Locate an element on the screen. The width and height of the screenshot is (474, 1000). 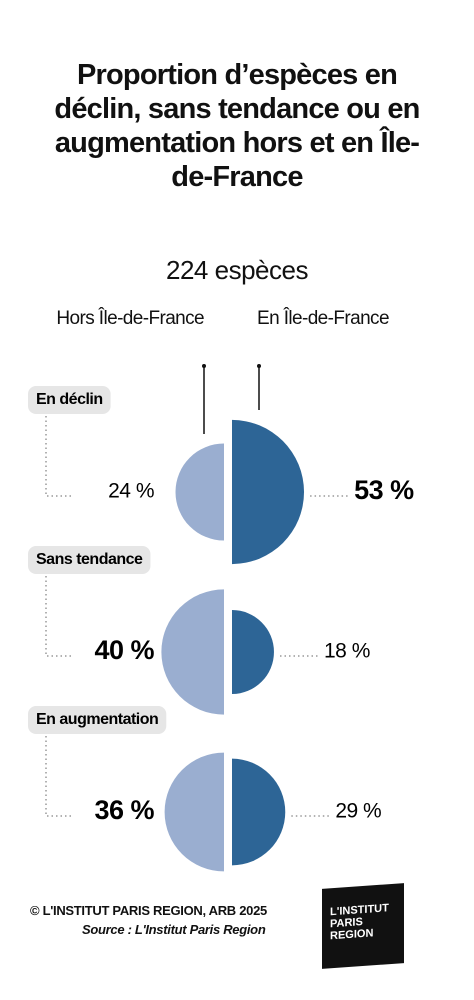
credit: © L'INSTITUT PARIS REGION, ARB 2025 is located at coordinates (148, 910).